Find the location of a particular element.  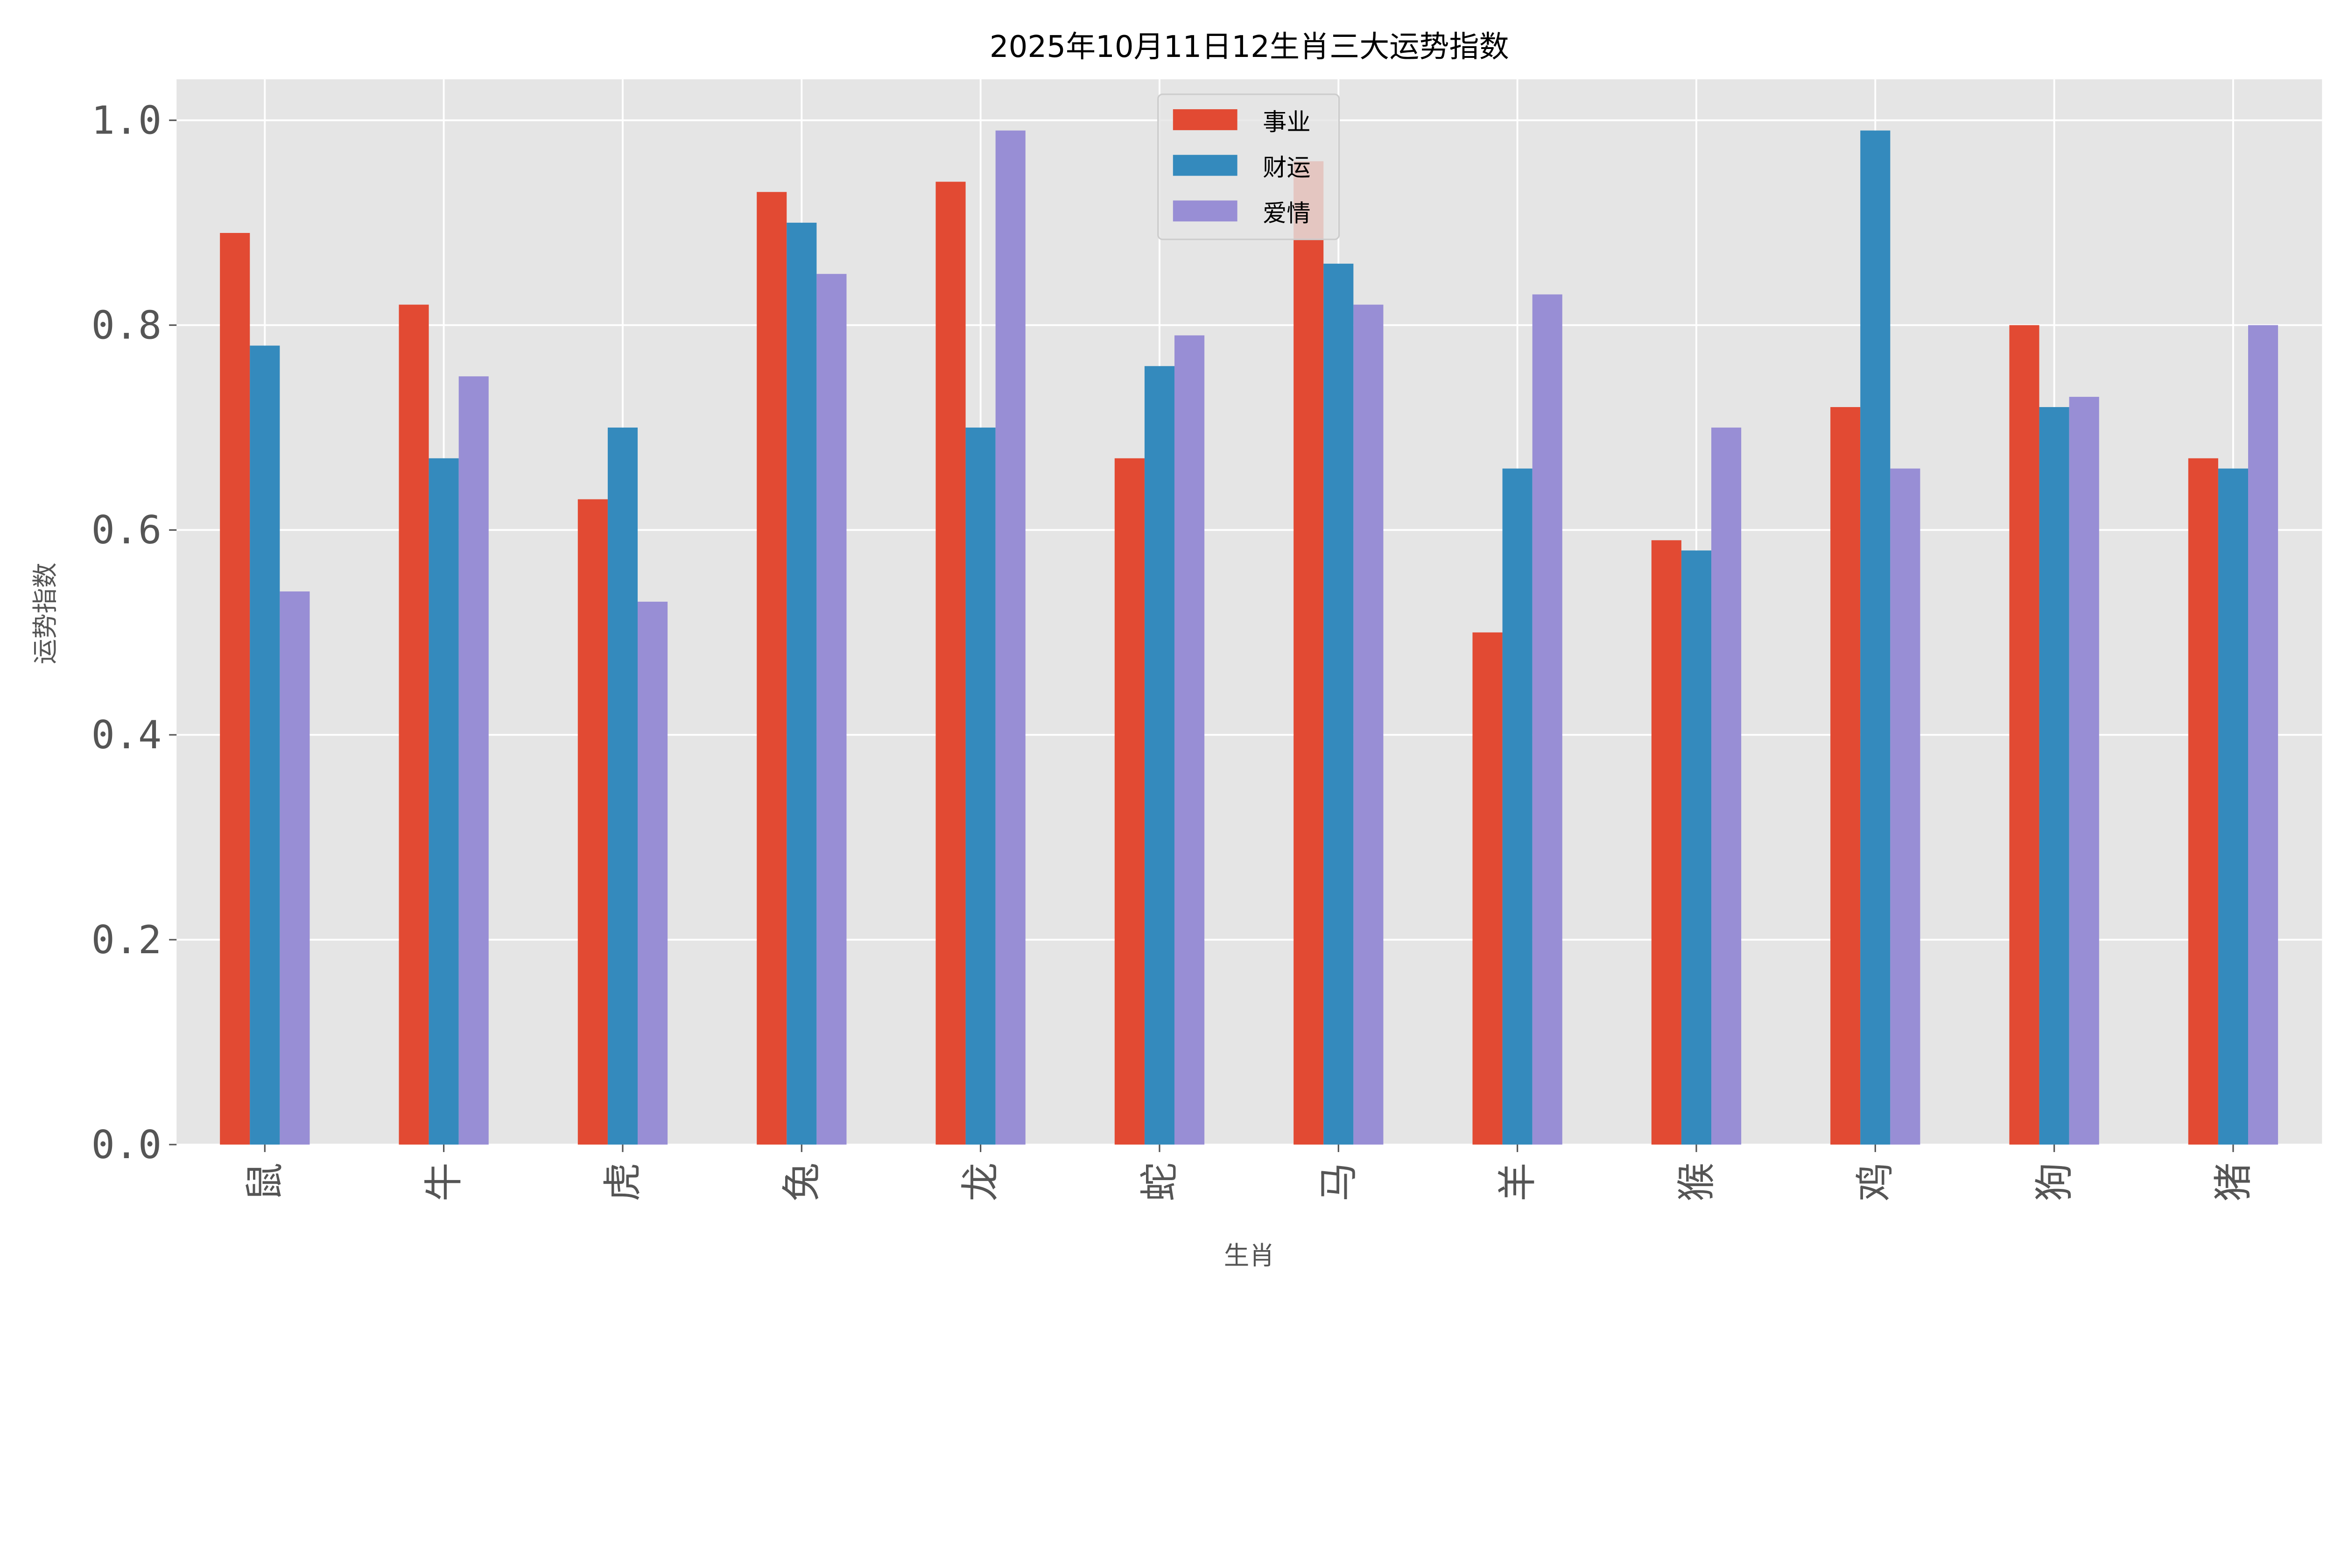

bar-财运-马 is located at coordinates (1338, 704).